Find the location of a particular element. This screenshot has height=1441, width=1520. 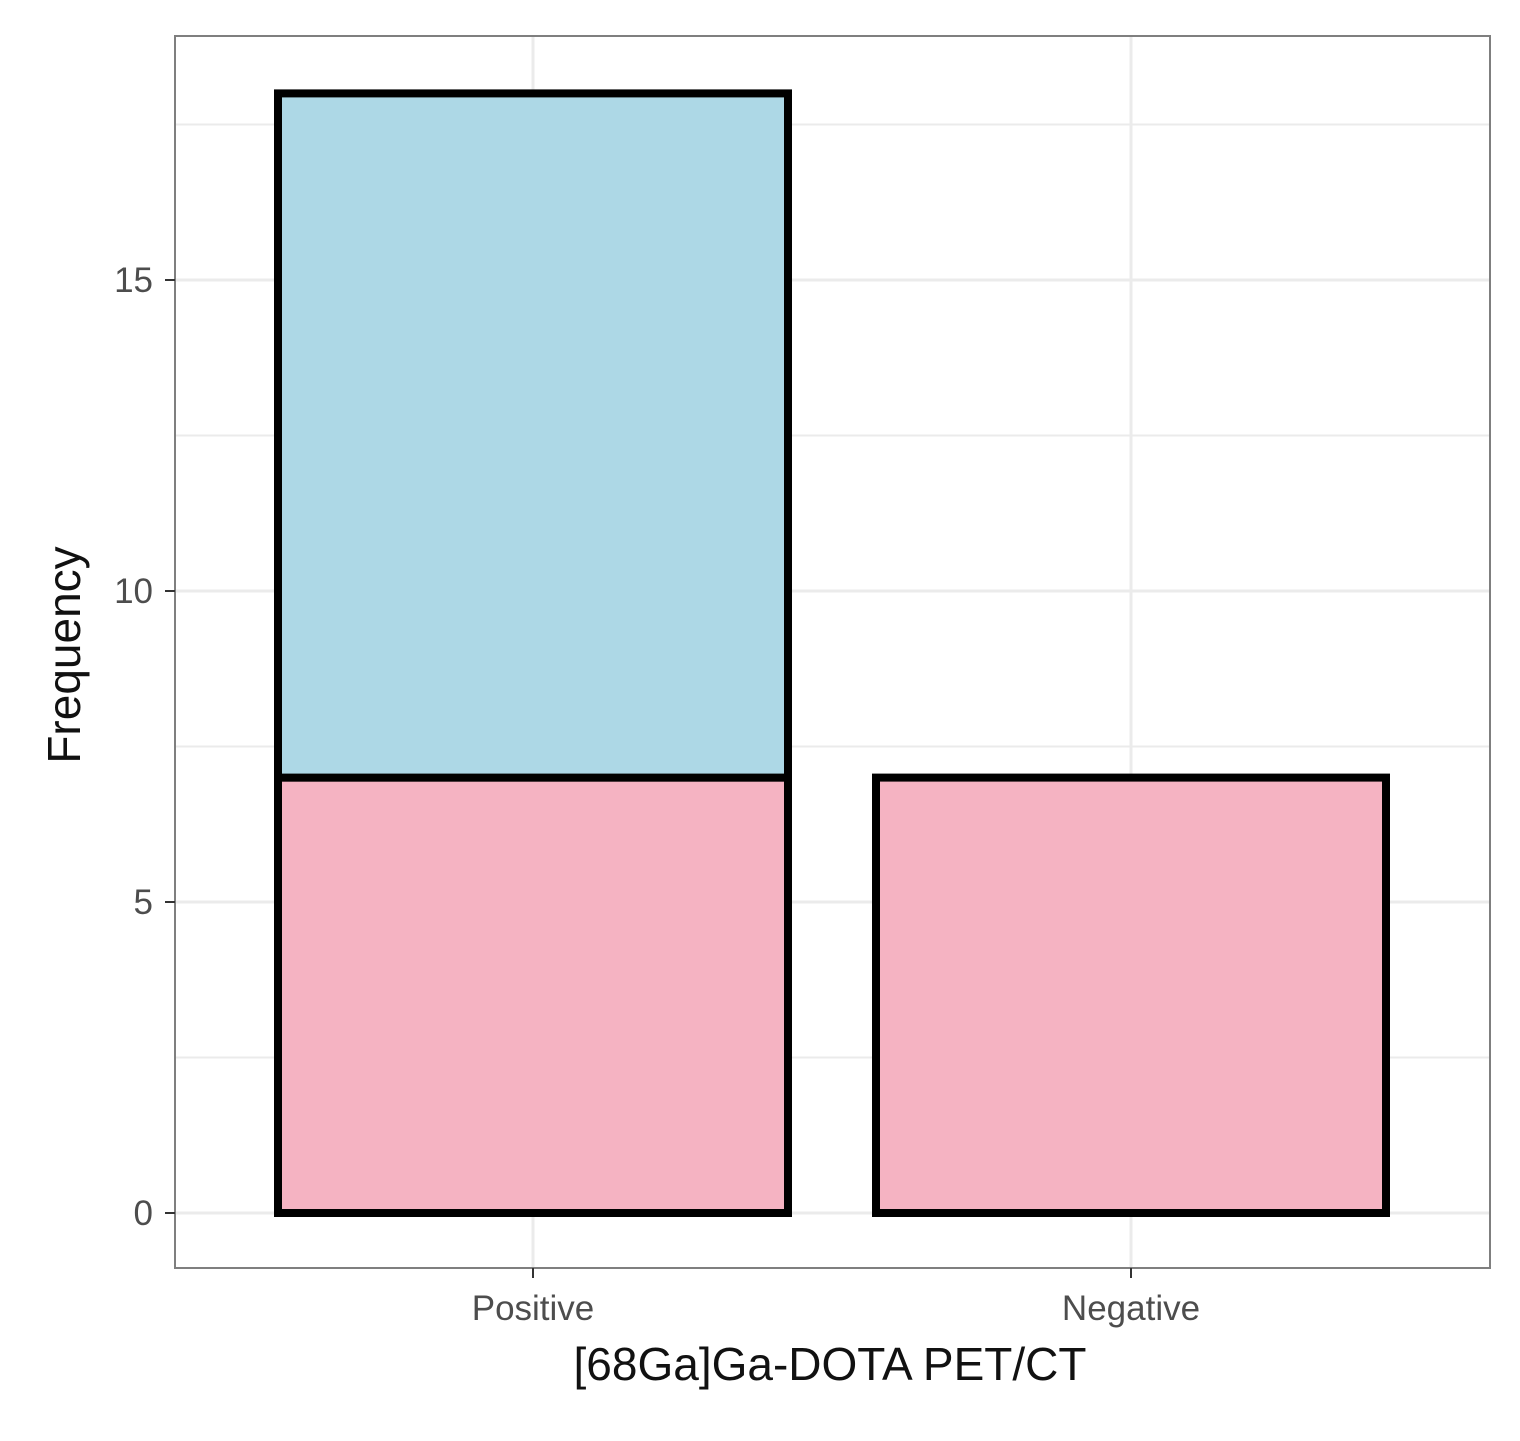

x-tick-label-negative: Negative is located at coordinates (1131, 1308).